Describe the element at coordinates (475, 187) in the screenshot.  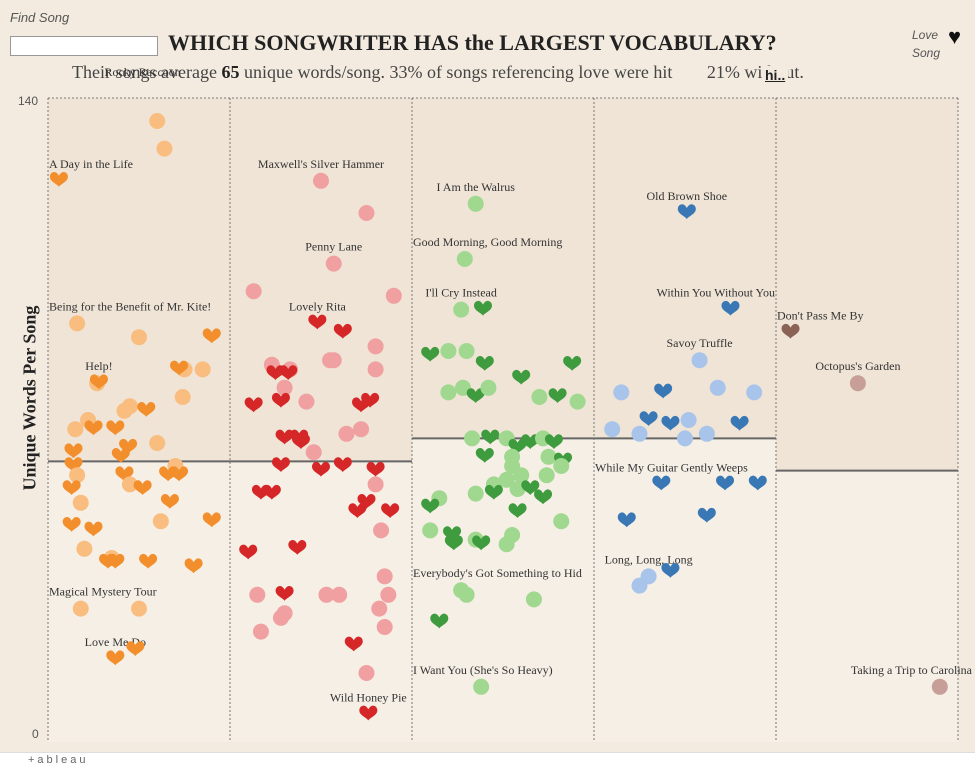
I see `song-label: I Am the Walrus` at that location.